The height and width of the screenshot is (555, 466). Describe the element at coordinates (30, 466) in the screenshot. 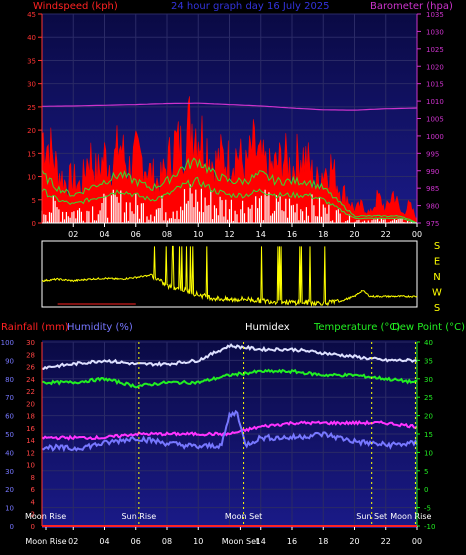

I see `rain-tick-label: 10` at that location.